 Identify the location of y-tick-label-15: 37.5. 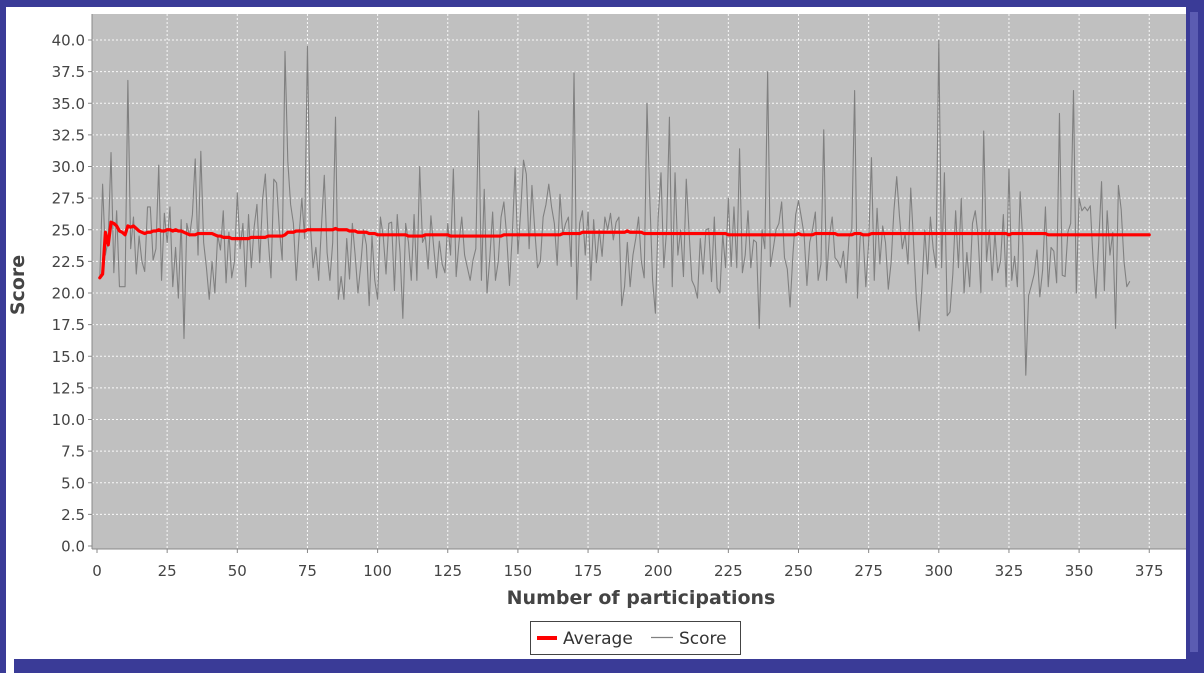
(68, 72).